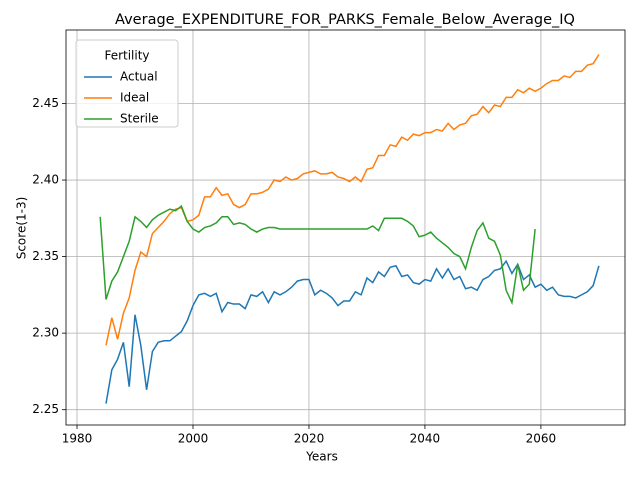  Describe the element at coordinates (317, 255) in the screenshot. I see `series-line` at that location.